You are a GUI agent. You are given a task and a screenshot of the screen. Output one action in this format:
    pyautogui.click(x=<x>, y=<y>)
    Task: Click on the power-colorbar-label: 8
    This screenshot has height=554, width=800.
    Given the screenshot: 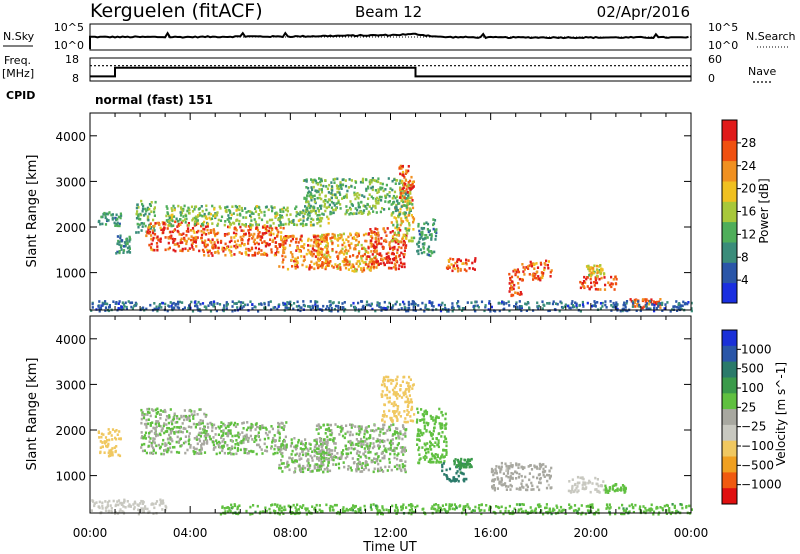 What is the action you would take?
    pyautogui.click(x=745, y=257)
    